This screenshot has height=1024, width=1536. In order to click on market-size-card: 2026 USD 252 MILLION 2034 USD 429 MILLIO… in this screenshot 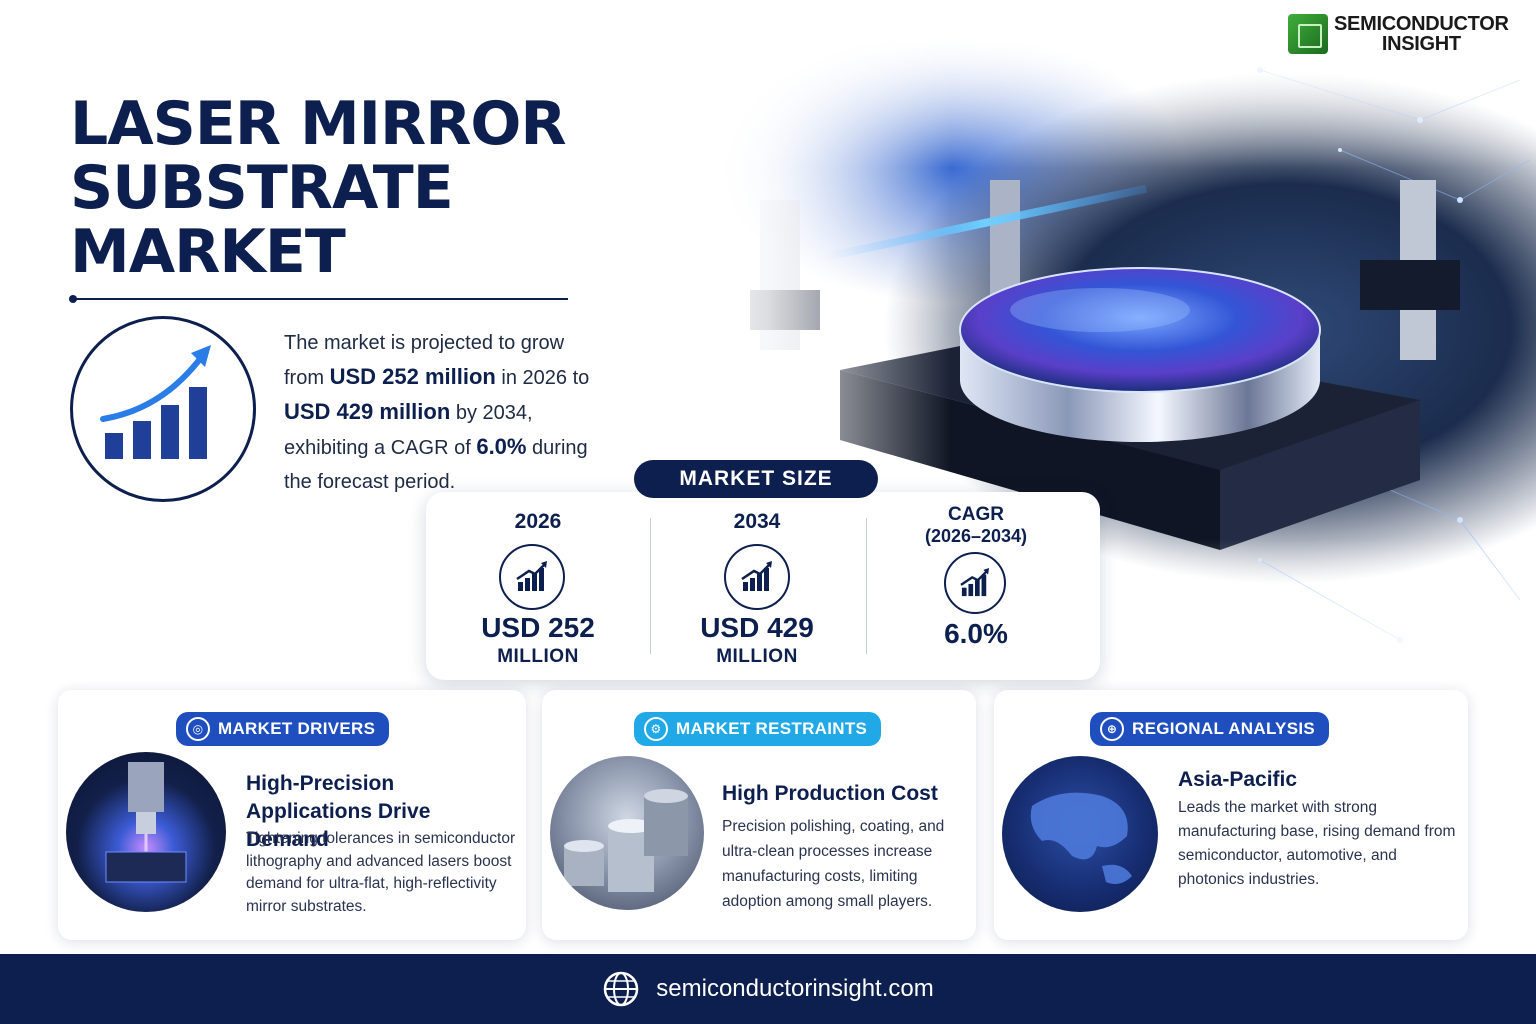, I will do `click(763, 586)`.